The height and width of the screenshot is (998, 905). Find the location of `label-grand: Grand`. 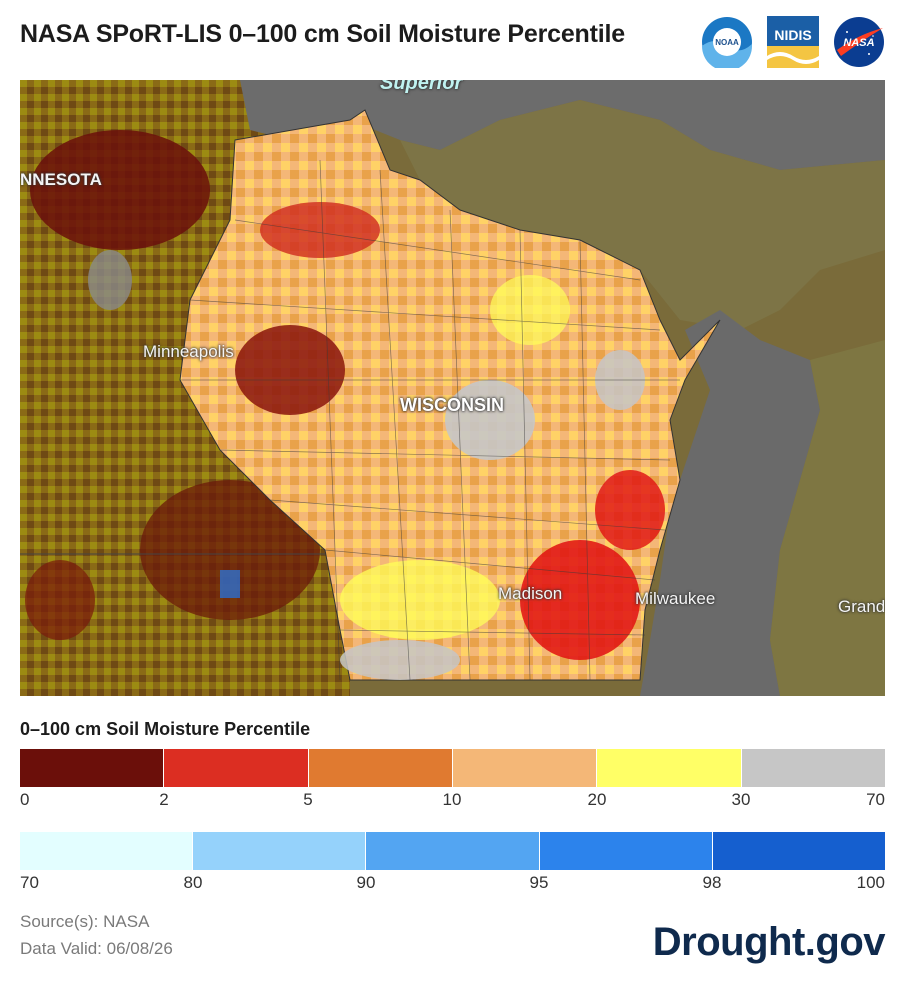

label-grand: Grand is located at coordinates (861, 606).